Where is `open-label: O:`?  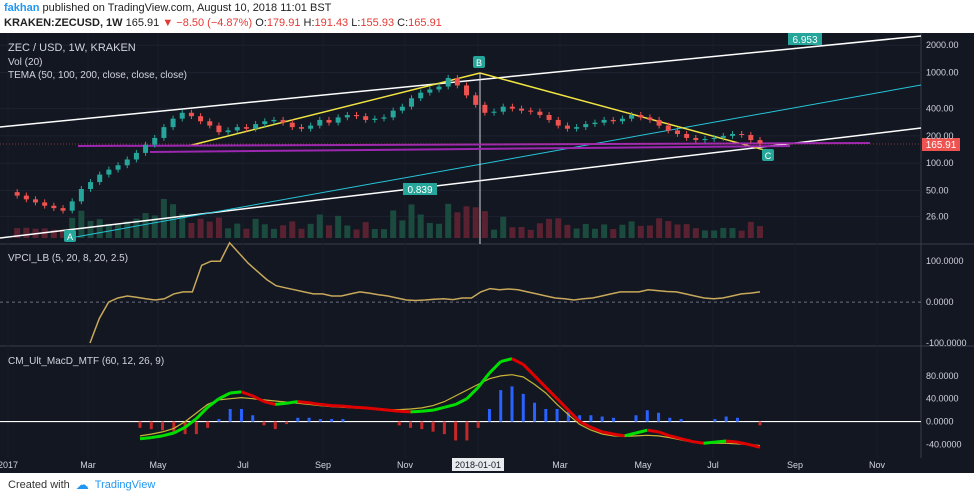
open-label: O: is located at coordinates (261, 23).